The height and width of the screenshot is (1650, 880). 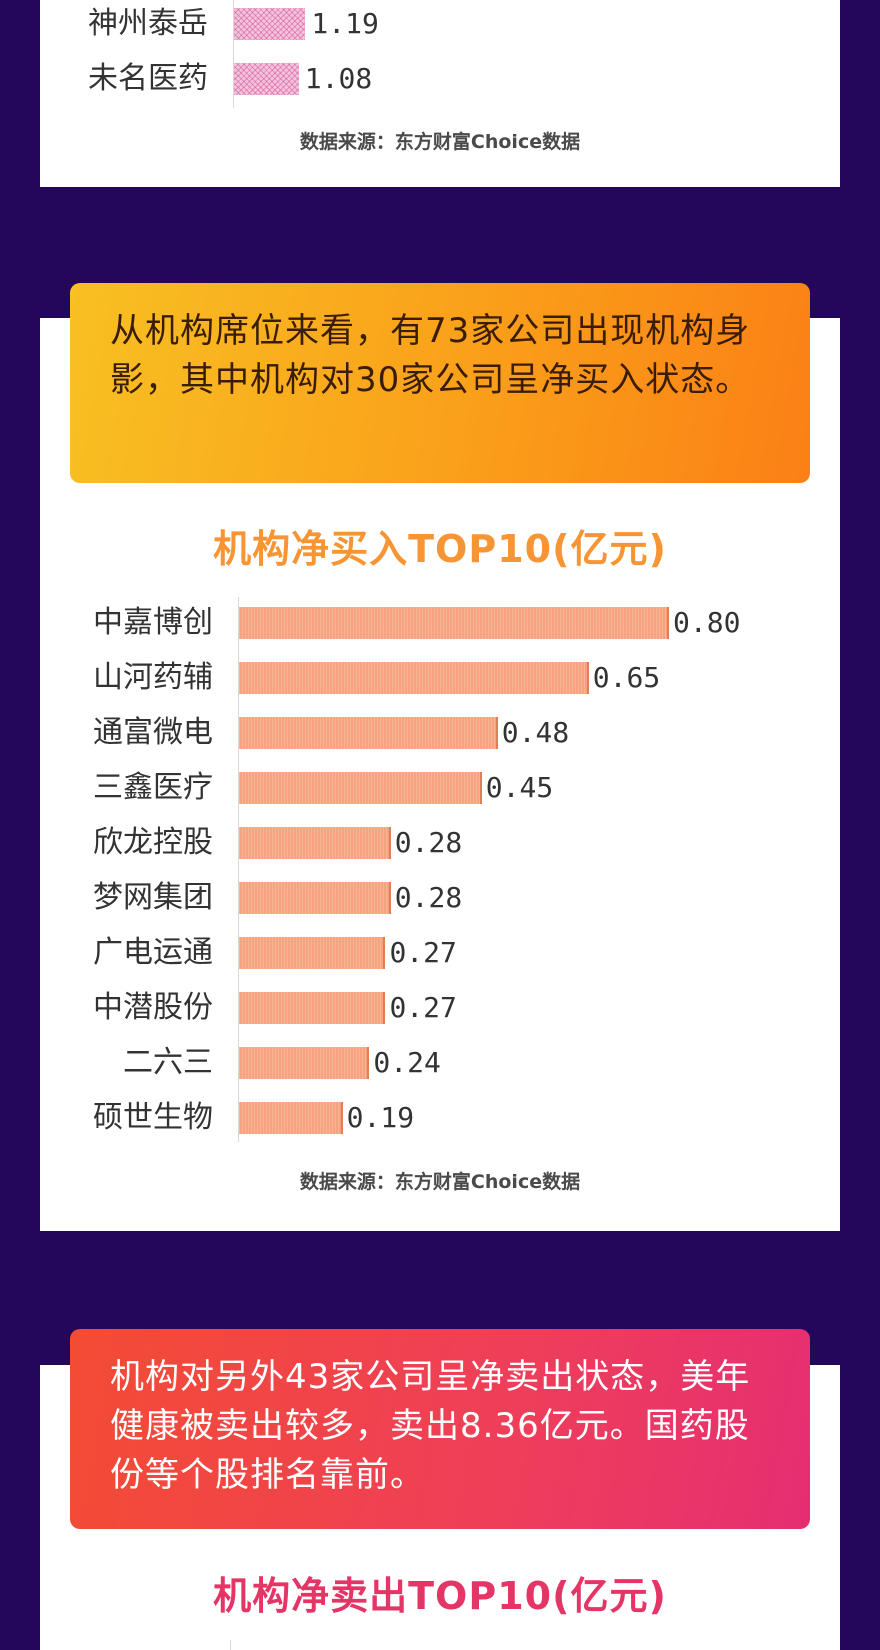 What do you see at coordinates (440, 549) in the screenshot?
I see `chart-title-net-buy: 机构净买入TOP10(亿元)` at bounding box center [440, 549].